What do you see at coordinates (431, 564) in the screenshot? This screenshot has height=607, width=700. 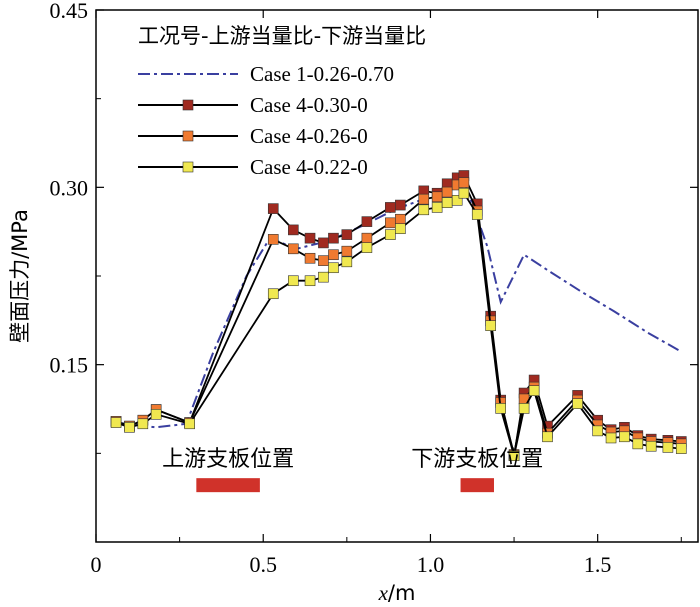 I see `x-tick-label: 1.0` at bounding box center [431, 564].